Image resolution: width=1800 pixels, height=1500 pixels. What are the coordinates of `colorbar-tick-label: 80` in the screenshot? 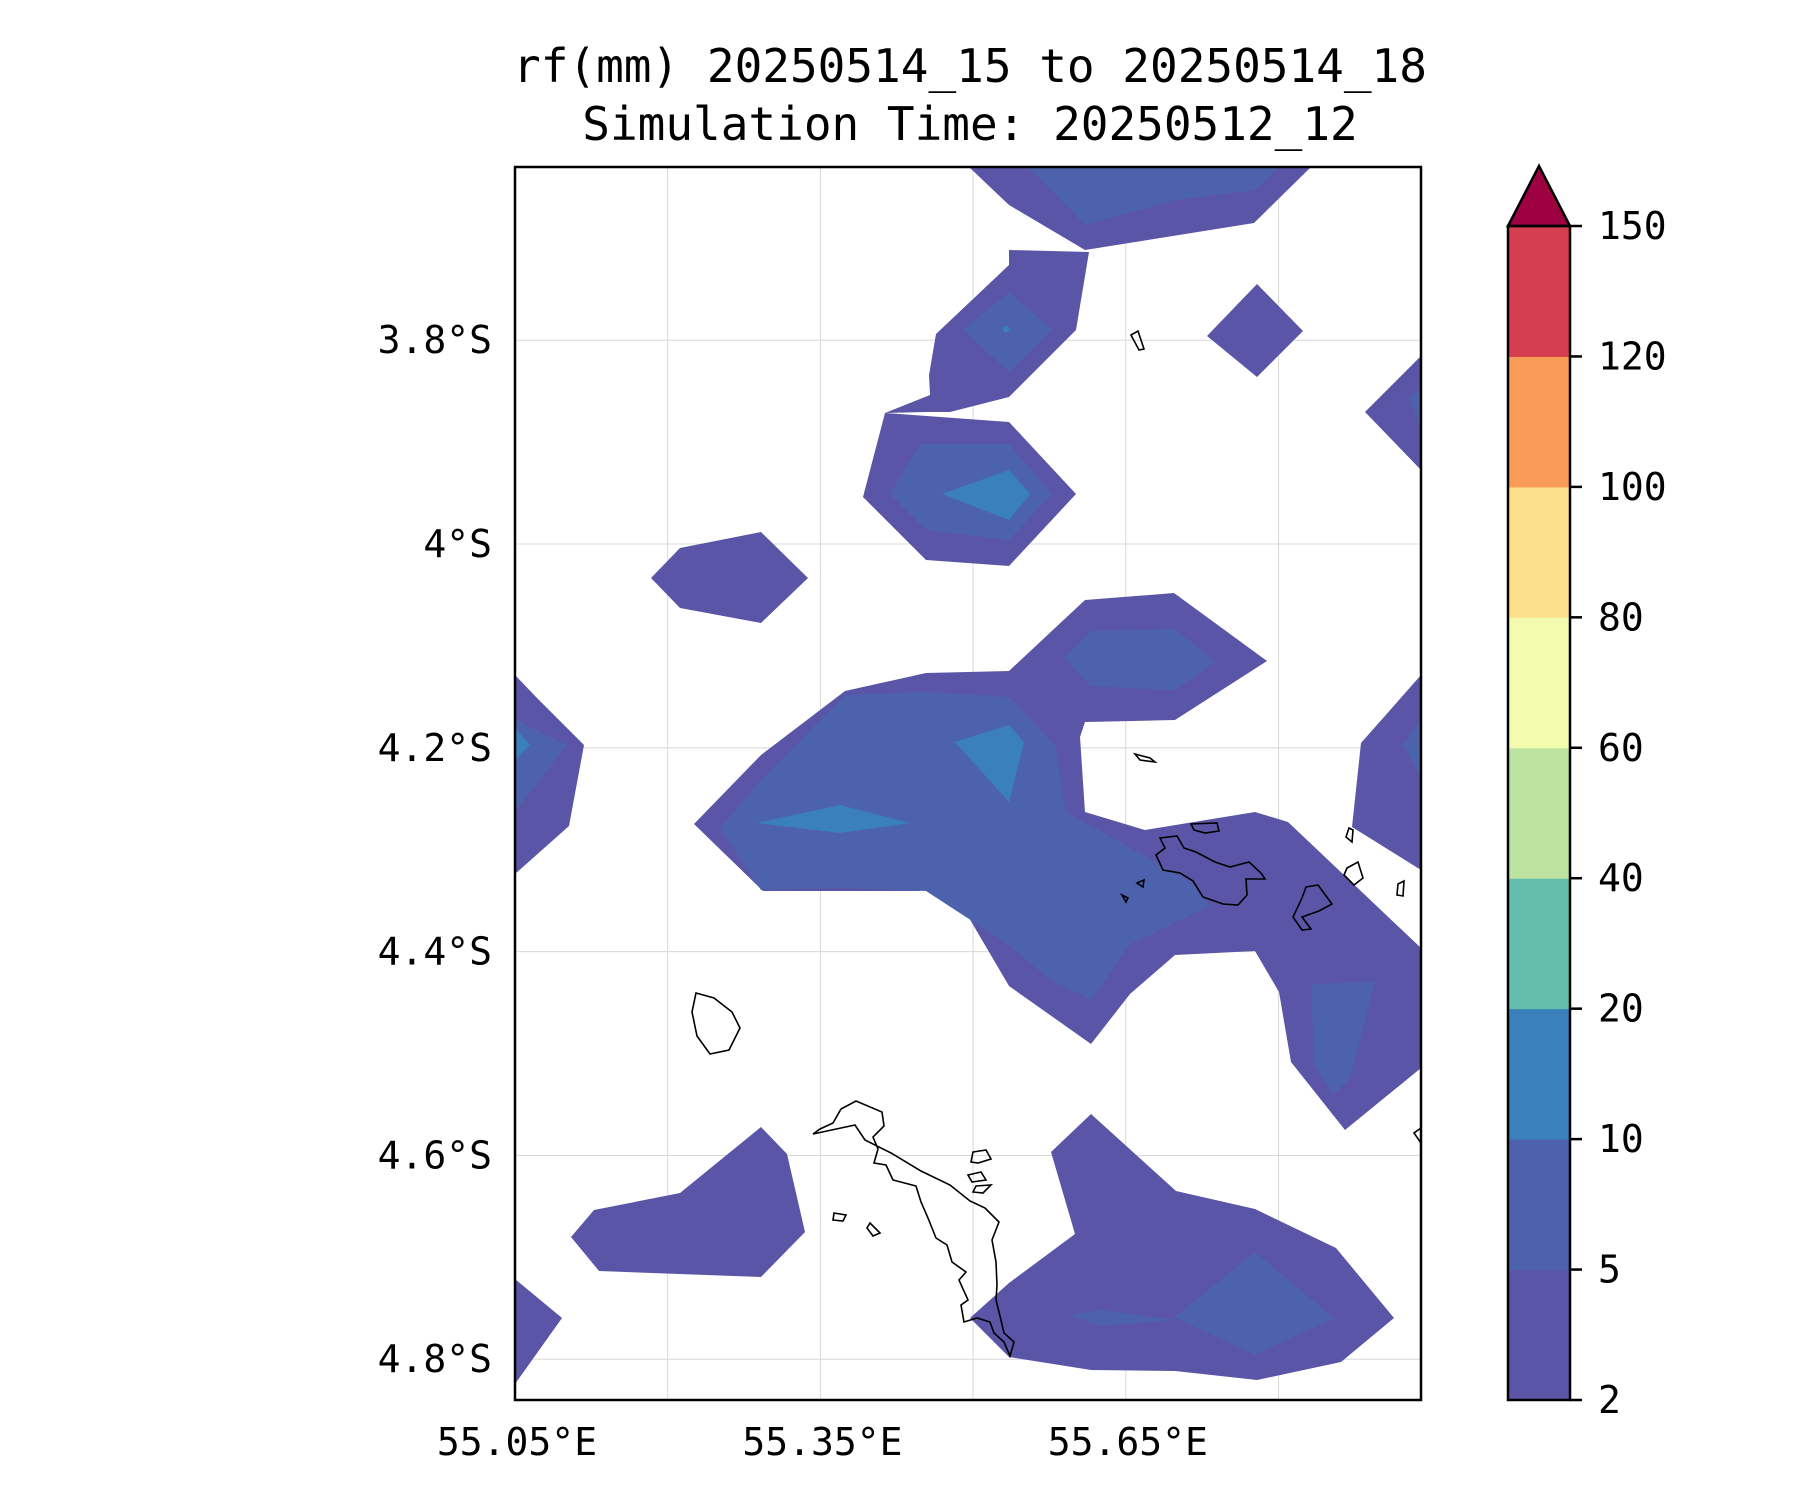 It's located at (1621, 617).